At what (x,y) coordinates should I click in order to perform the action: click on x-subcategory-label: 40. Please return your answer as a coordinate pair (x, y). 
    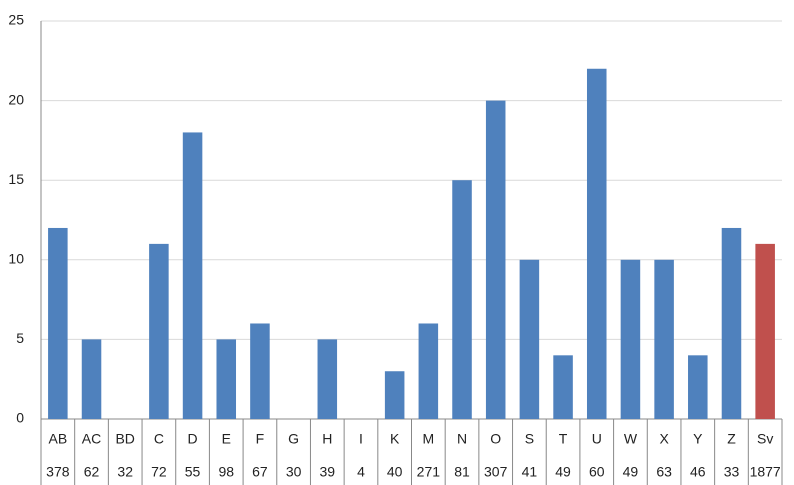
    Looking at the image, I should click on (395, 472).